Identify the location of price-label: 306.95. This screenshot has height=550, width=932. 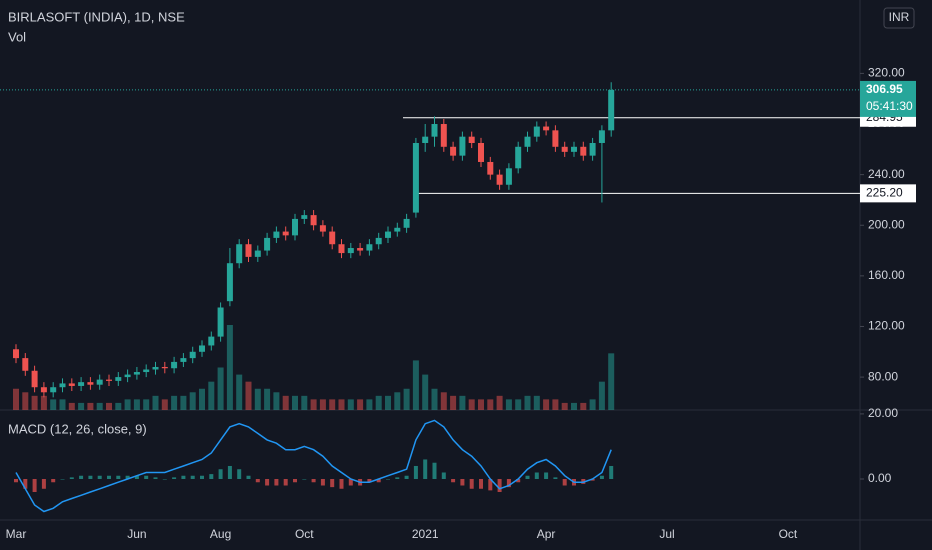
(884, 89).